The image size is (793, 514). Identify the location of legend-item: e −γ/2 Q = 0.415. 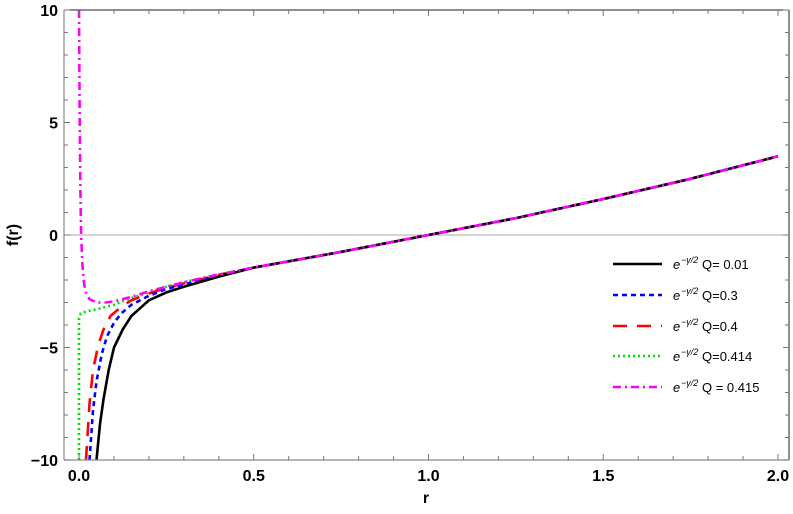
(686, 386).